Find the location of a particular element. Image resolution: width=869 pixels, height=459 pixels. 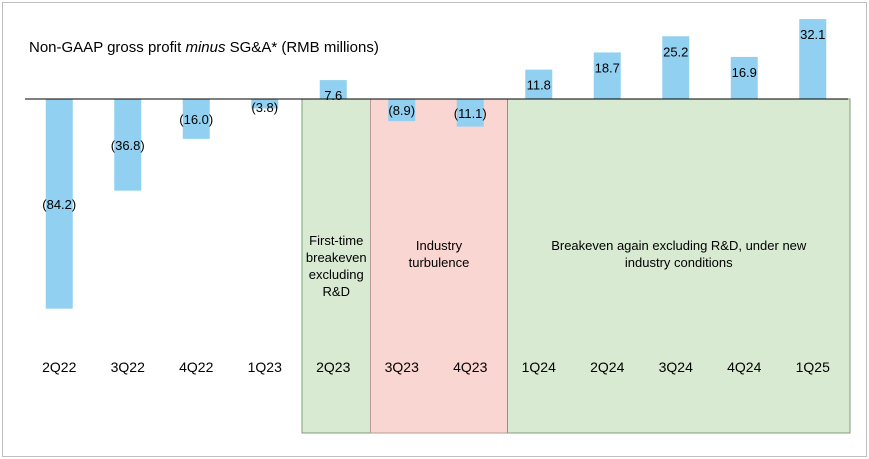

data-label-3Q24: 25.2 is located at coordinates (675, 51).